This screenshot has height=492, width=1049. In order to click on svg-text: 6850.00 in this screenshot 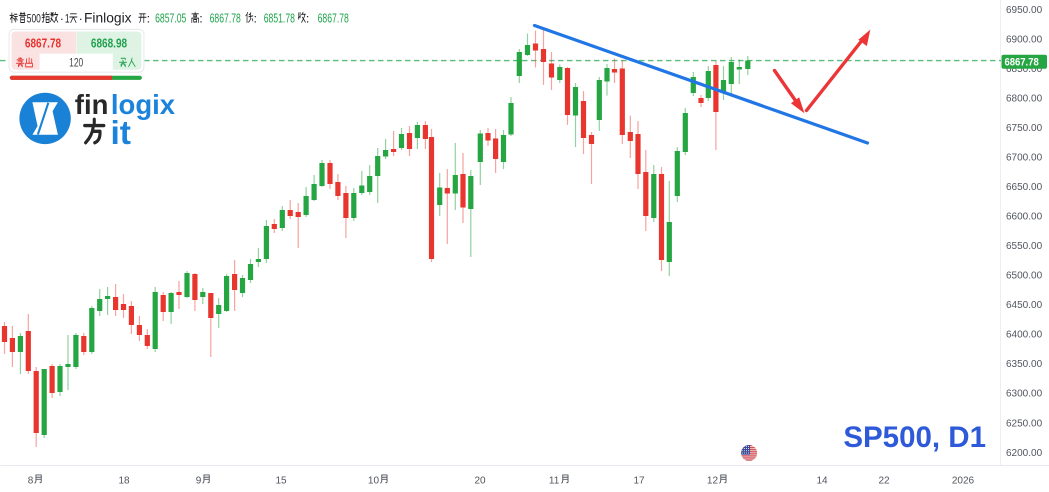, I will do `click(1024, 69)`.